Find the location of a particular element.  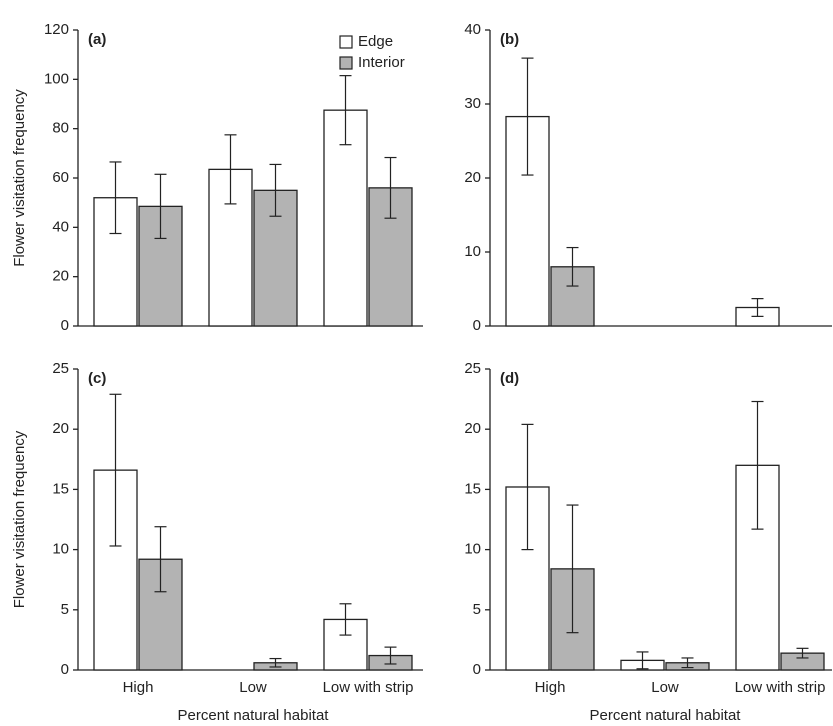

y-tick-label: 100 is located at coordinates (56, 78).